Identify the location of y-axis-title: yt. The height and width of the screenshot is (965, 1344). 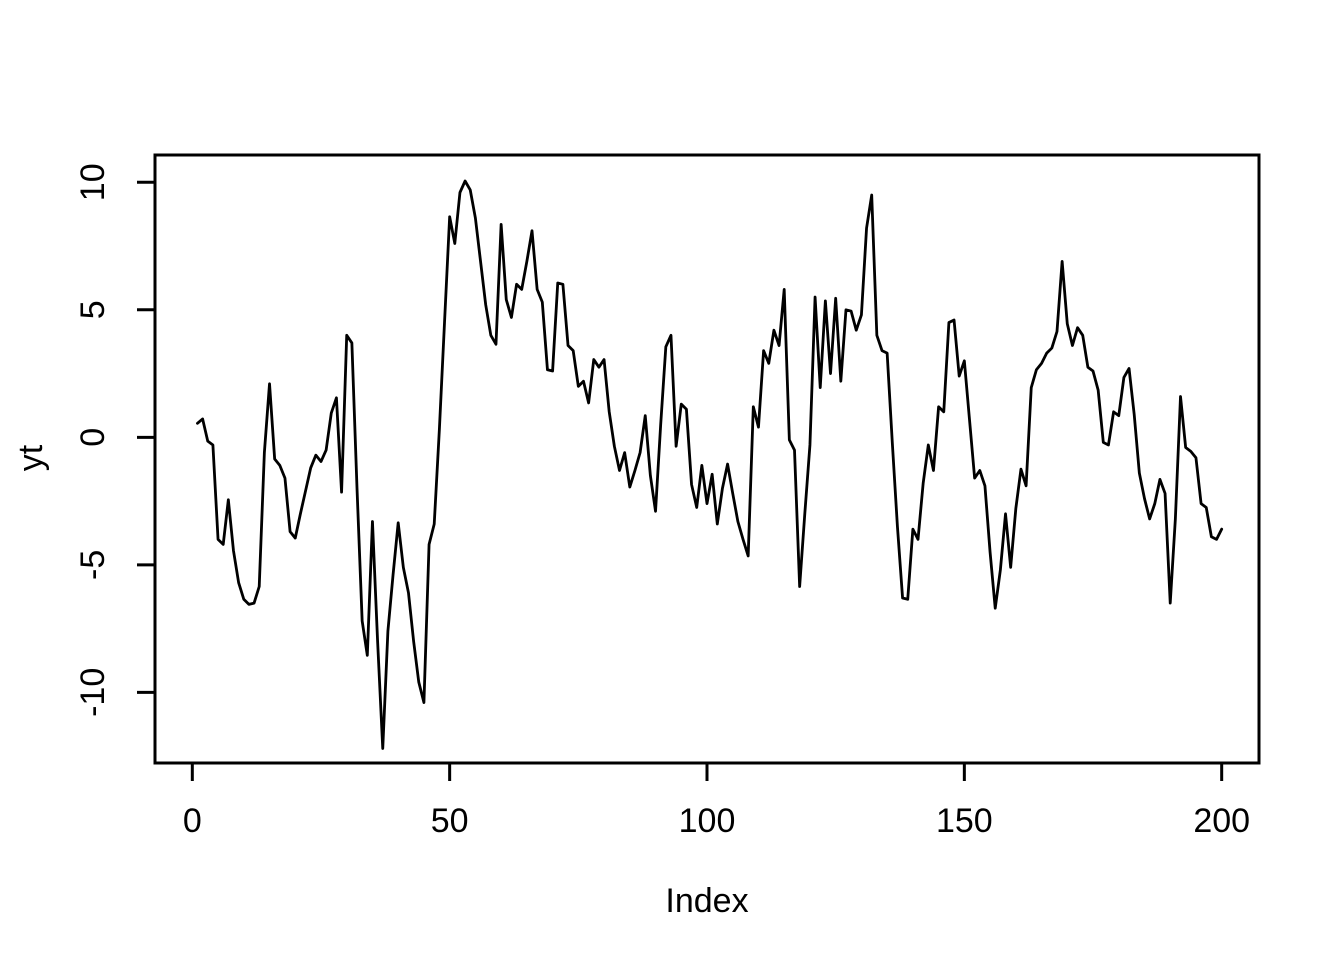
(31, 457).